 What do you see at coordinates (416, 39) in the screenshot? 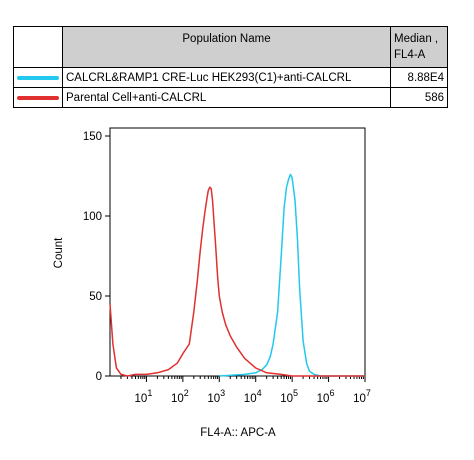
I see `legend-header-median-line1: Median ,` at bounding box center [416, 39].